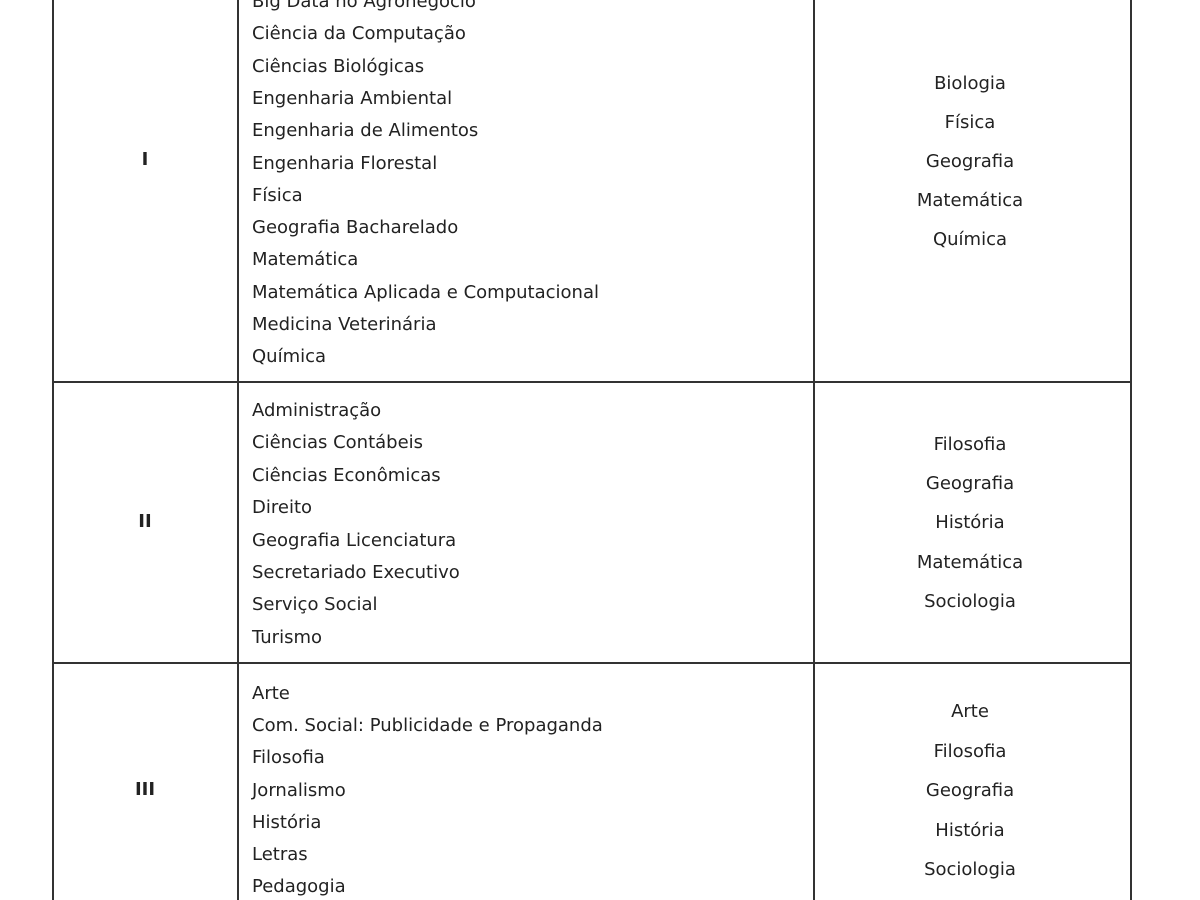 The height and width of the screenshot is (900, 1200). Describe the element at coordinates (970, 711) in the screenshot. I see `subject-name: Arte` at that location.